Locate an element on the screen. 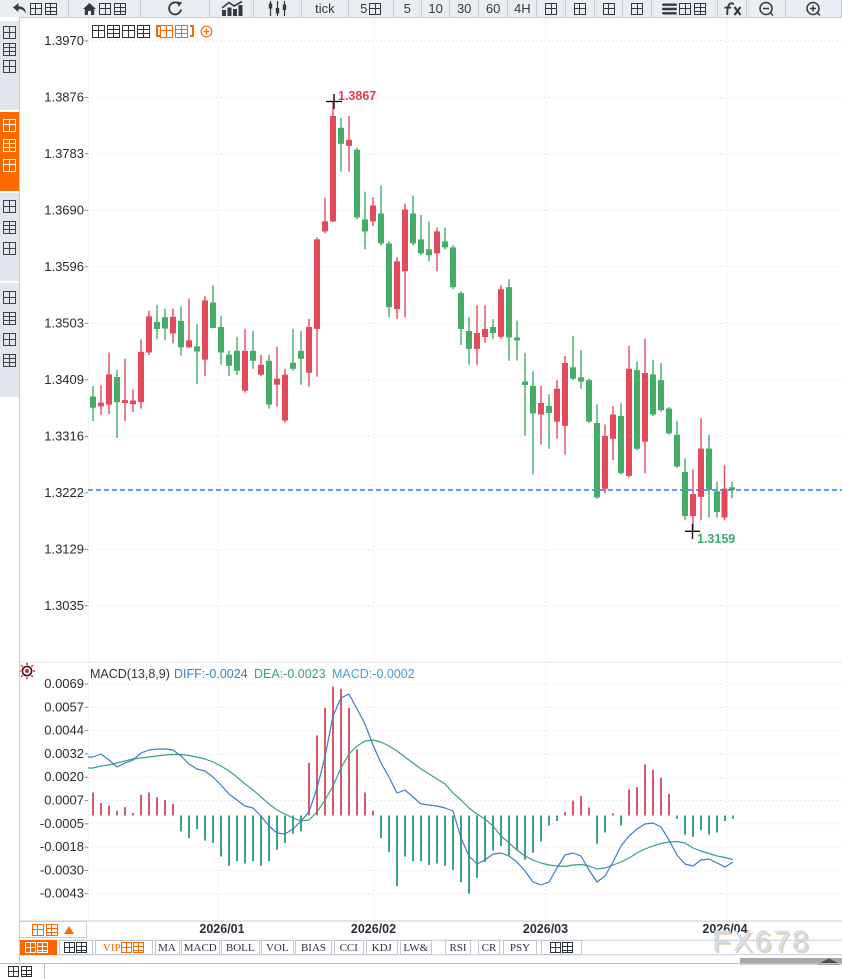 This screenshot has width=842, height=979. svg-text: 1.3970 is located at coordinates (64, 40).